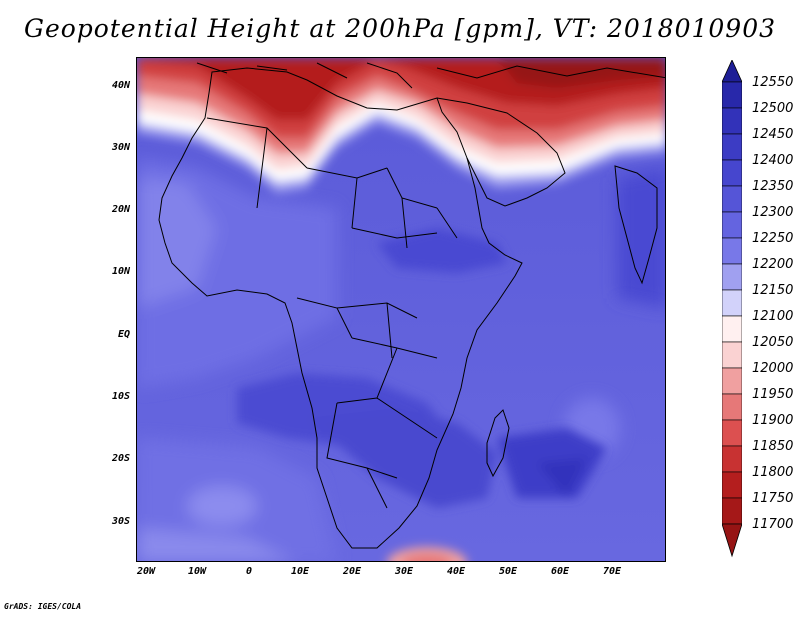  Describe the element at coordinates (773, 290) in the screenshot. I see `colorbar-label-12150: 12150` at that location.